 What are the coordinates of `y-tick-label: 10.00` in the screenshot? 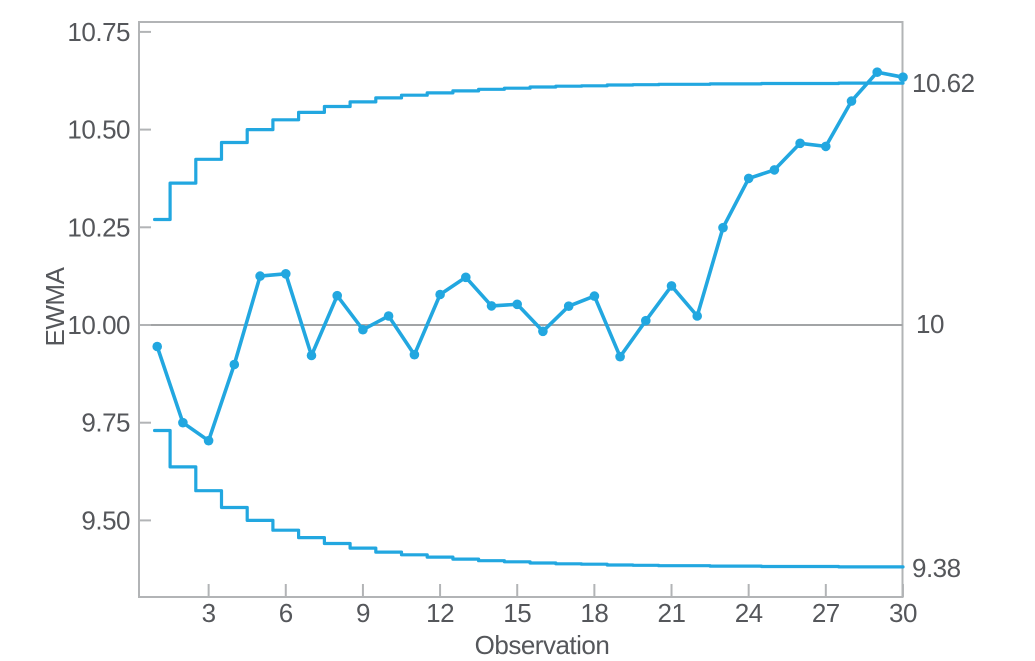 It's located at (98, 325).